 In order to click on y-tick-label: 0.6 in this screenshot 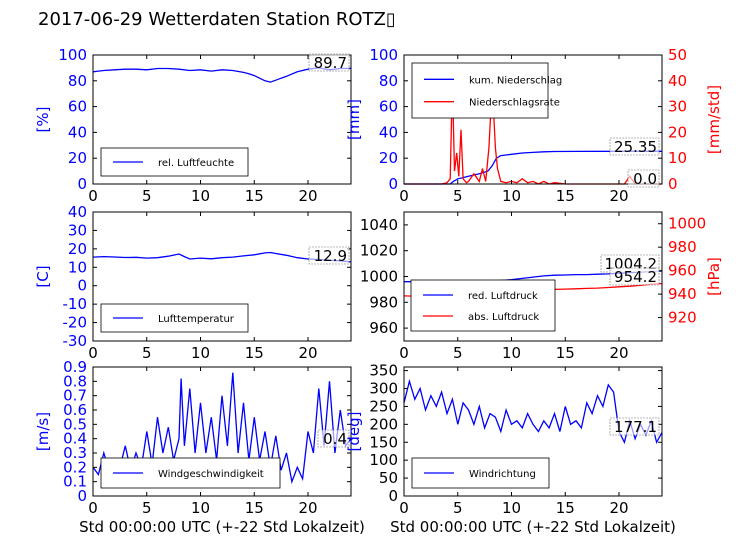, I will do `click(75, 410)`.